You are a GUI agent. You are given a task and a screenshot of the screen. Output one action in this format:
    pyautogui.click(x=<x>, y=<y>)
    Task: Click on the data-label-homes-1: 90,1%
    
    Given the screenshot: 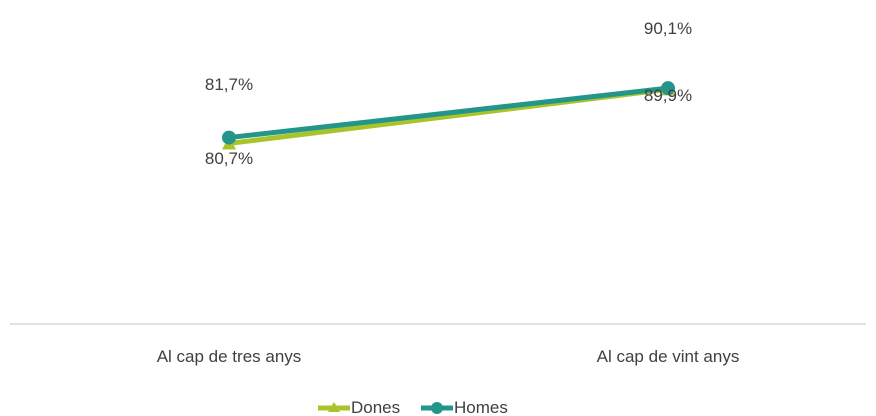 What is the action you would take?
    pyautogui.click(x=668, y=28)
    